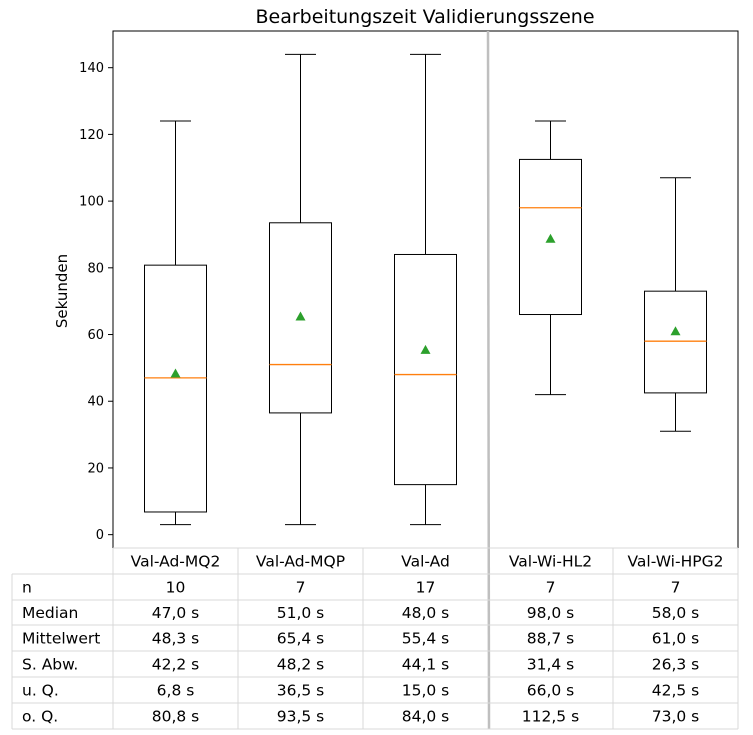 The width and height of the screenshot is (753, 735). Describe the element at coordinates (176, 613) in the screenshot. I see `table-cell: 47,0 s` at that location.